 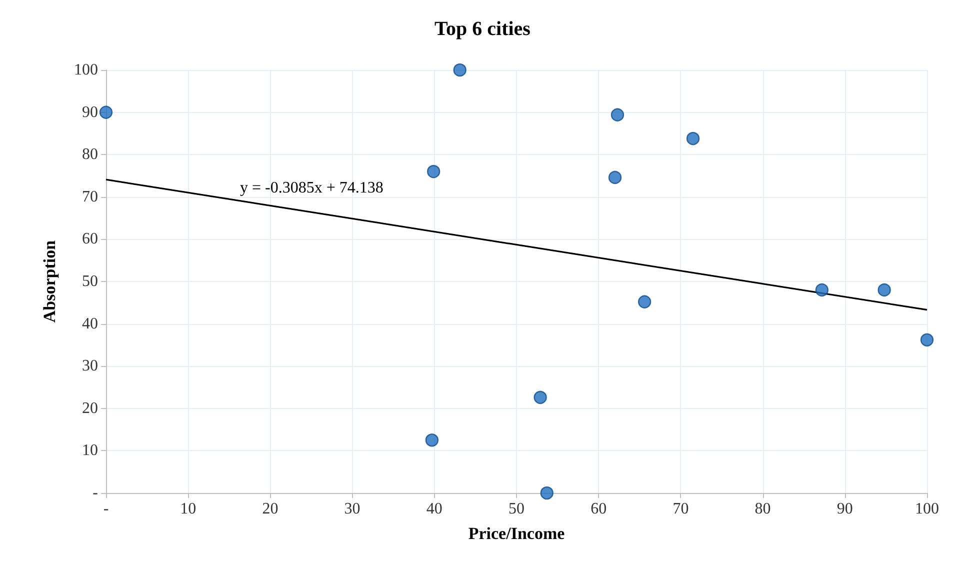 What do you see at coordinates (188, 509) in the screenshot?
I see `x-tick-label: 10` at bounding box center [188, 509].